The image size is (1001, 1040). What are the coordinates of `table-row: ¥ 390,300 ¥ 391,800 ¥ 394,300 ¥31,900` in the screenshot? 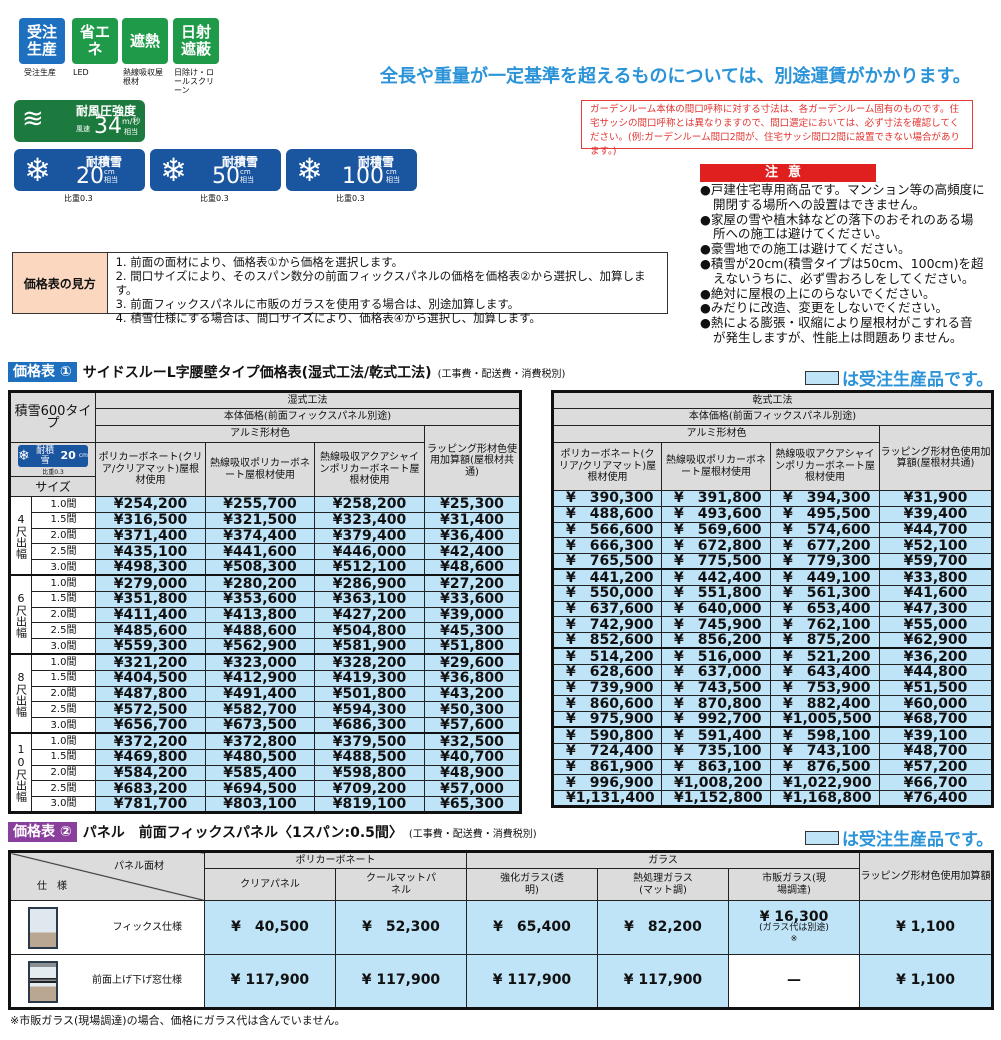 It's located at (772, 498).